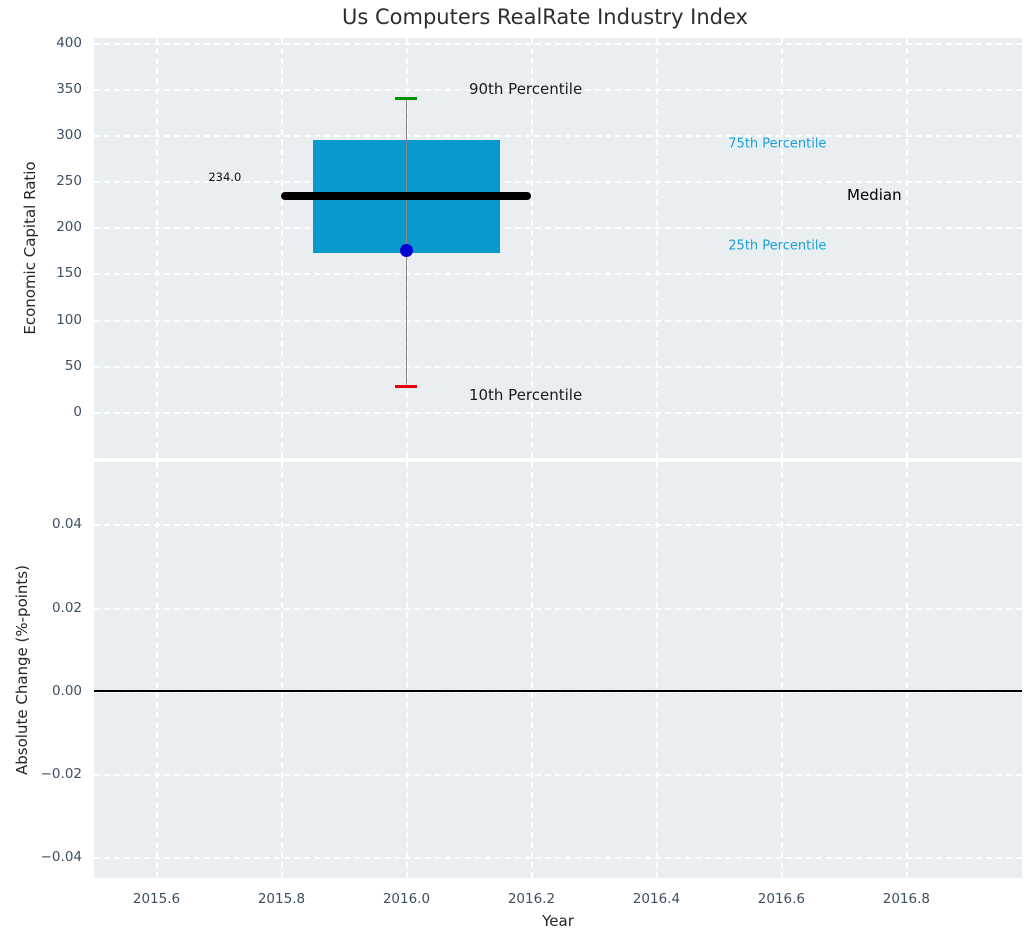 The width and height of the screenshot is (1034, 942). What do you see at coordinates (69, 42) in the screenshot?
I see `y-tick-label: 400` at bounding box center [69, 42].